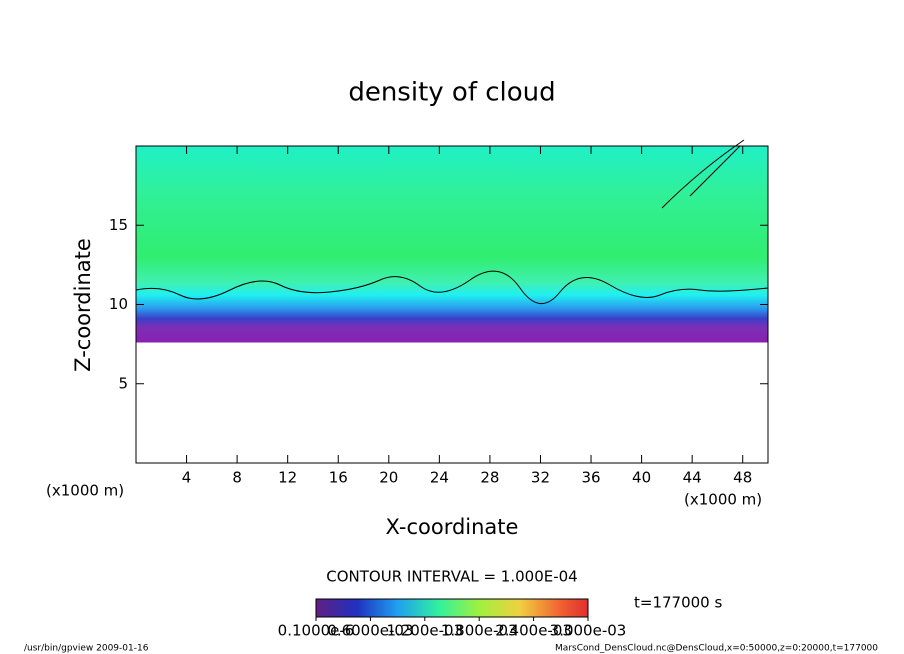 The height and width of the screenshot is (654, 904). I want to click on x-tick-label: 44, so click(692, 478).